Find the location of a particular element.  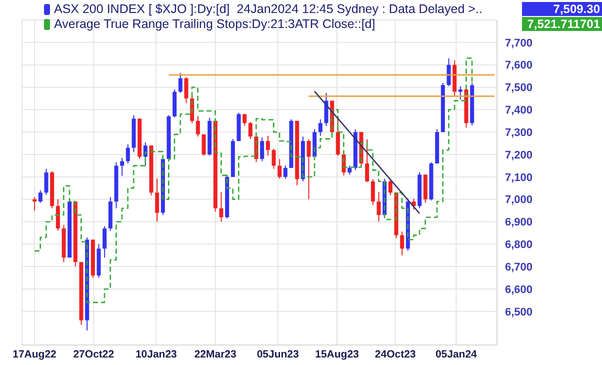

y-tick-label: 7,500 is located at coordinates (519, 88).